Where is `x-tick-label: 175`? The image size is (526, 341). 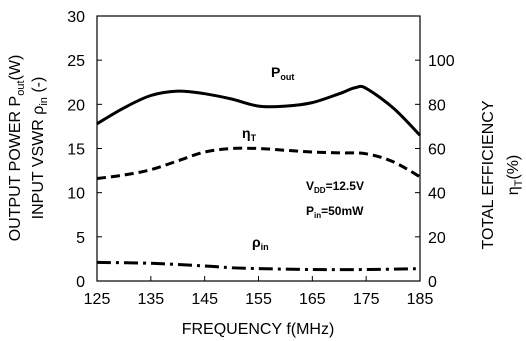
x-tick-label: 175 is located at coordinates (366, 299).